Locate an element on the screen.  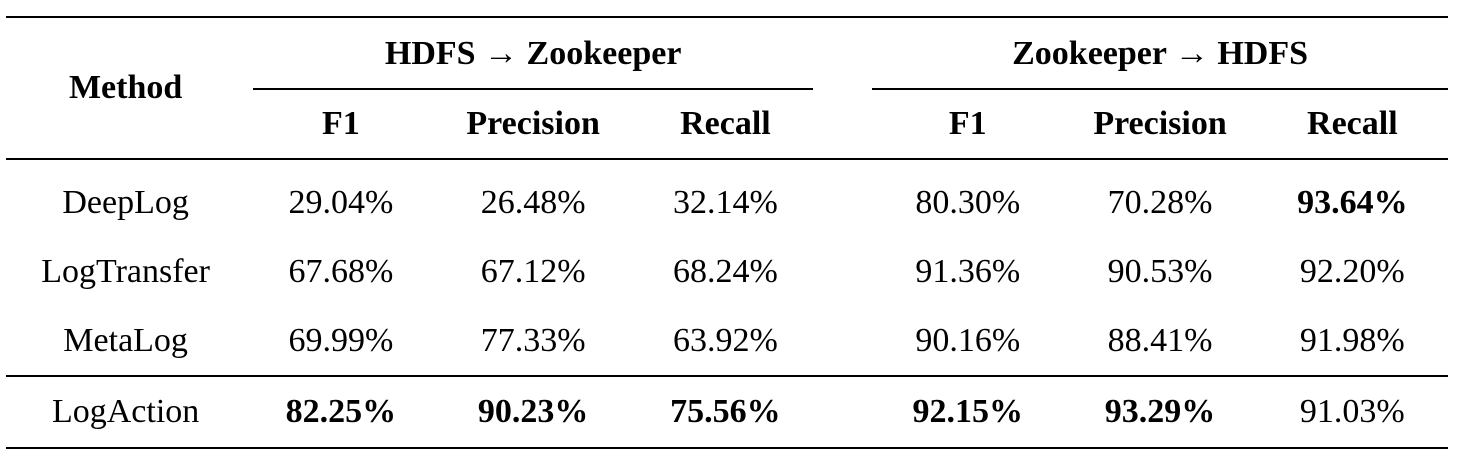
group-title: HDFS → Zookeeper is located at coordinates (533, 53).